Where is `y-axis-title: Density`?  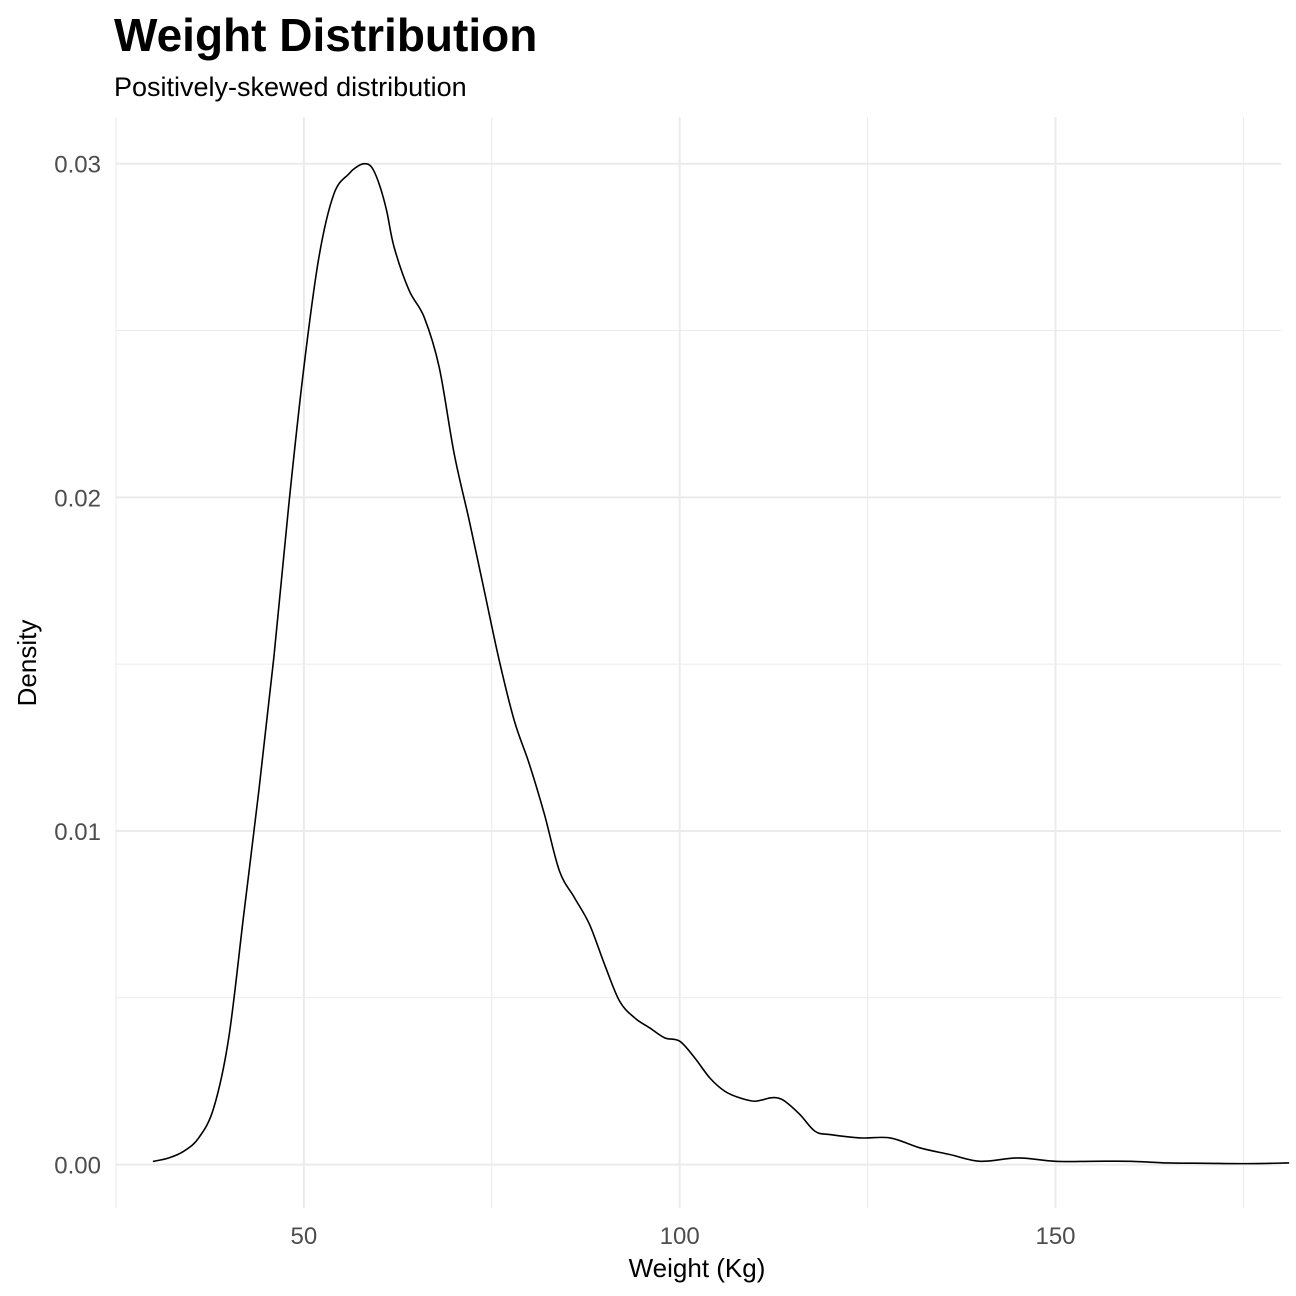
y-axis-title: Density is located at coordinates (27, 663).